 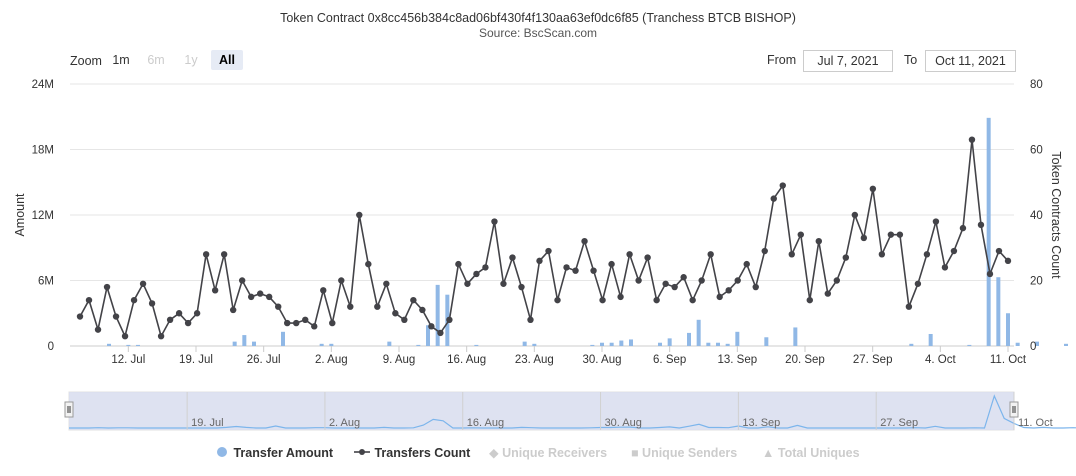 I want to click on navigator-right-handle, so click(x=1014, y=409).